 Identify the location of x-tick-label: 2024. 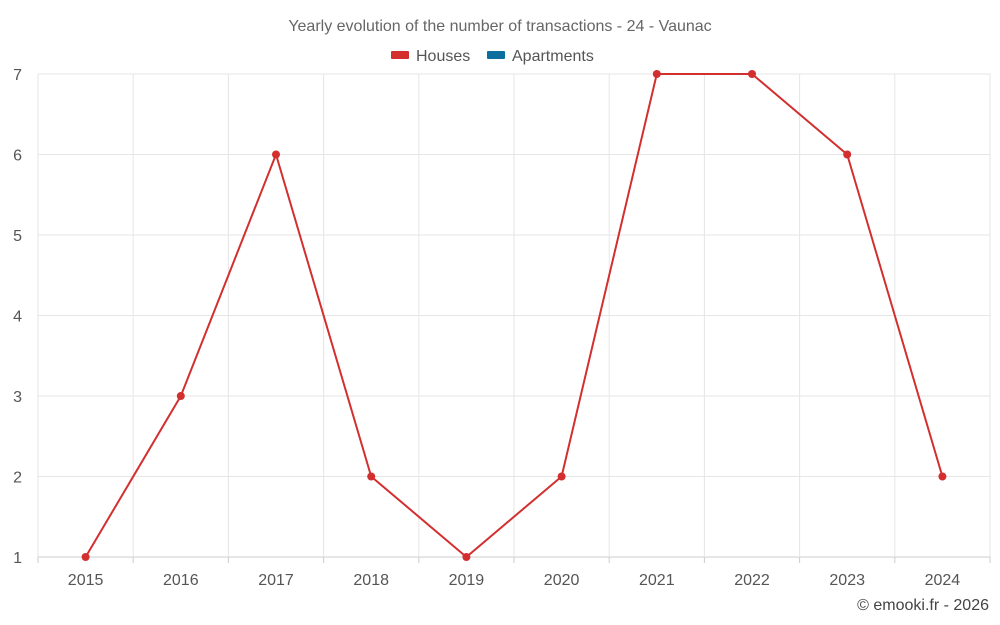
(943, 580).